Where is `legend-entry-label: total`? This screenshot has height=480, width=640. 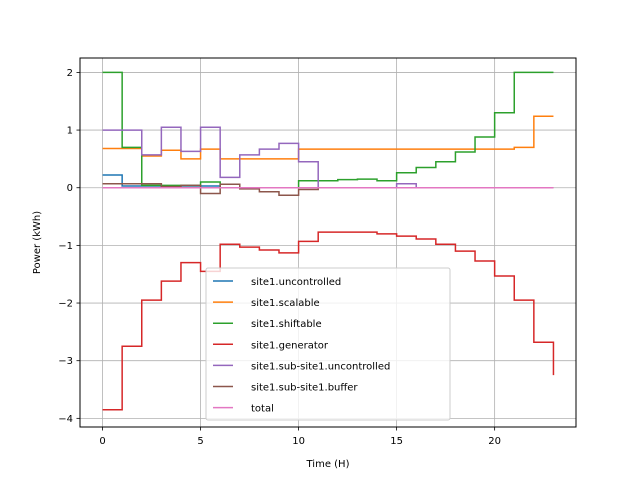
legend-entry-label: total is located at coordinates (262, 409).